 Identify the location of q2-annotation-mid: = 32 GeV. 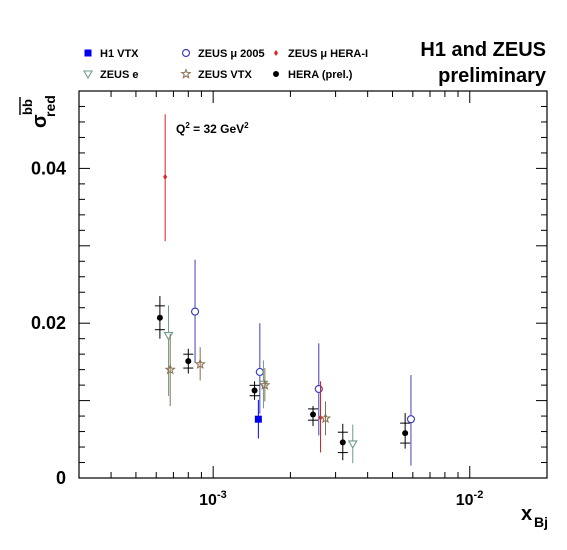
(217, 129).